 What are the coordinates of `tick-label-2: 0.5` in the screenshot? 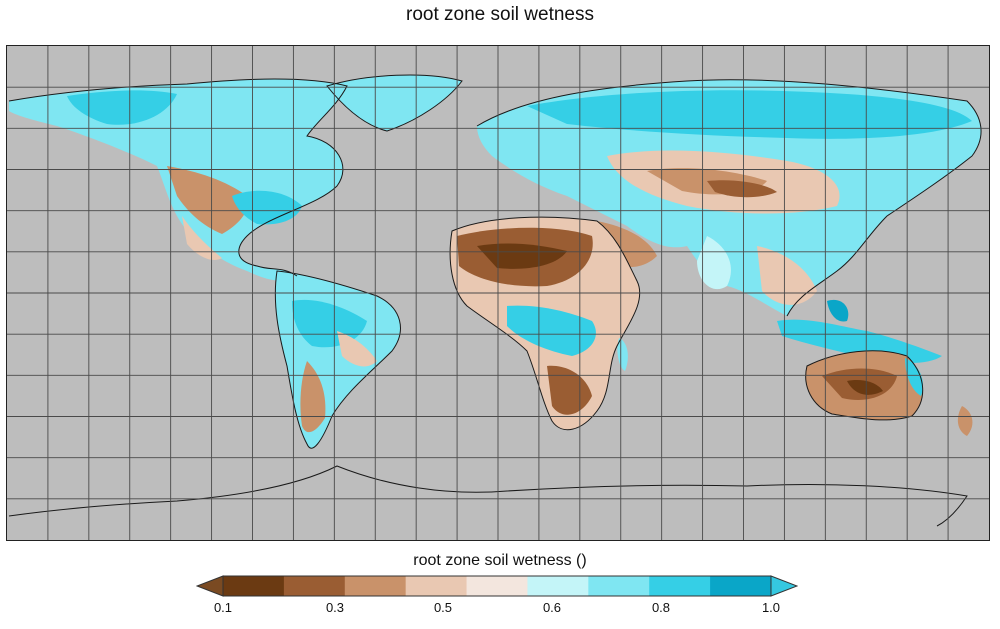 It's located at (443, 607).